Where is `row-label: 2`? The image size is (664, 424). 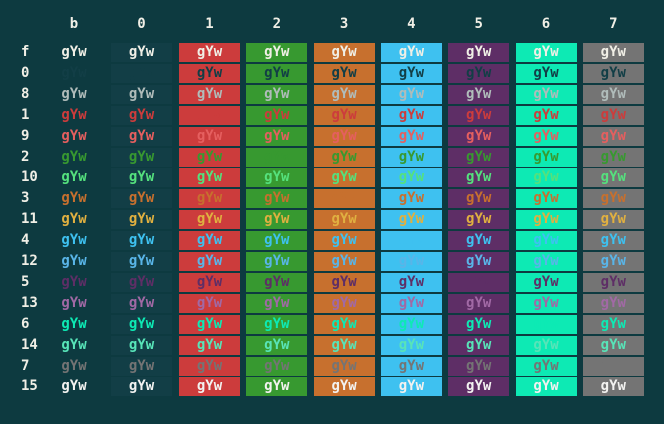
row-label: 2 is located at coordinates (25, 156).